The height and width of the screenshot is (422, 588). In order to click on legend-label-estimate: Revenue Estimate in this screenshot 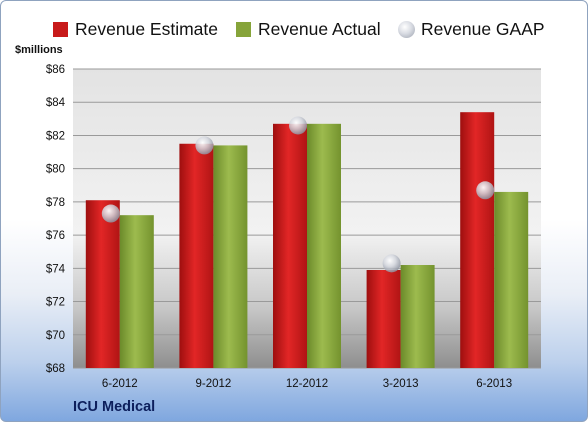, I will do `click(146, 28)`.